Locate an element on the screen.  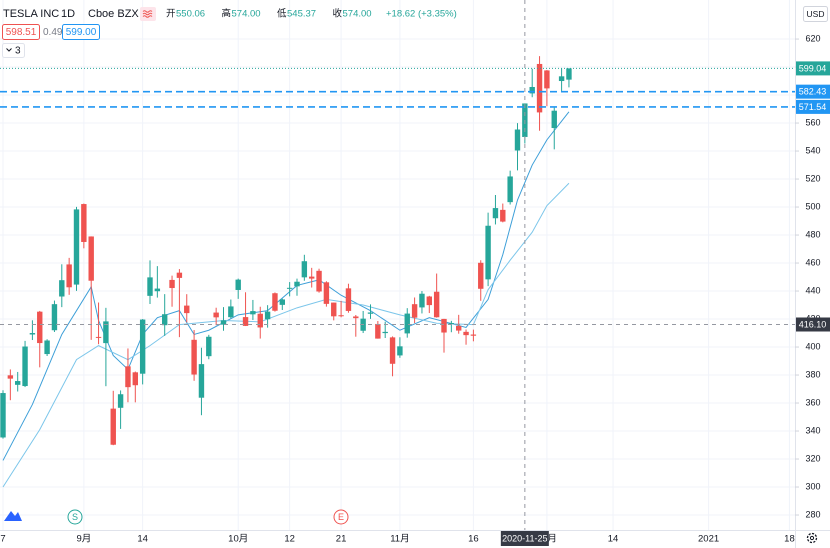
indicators-toggle is located at coordinates (13, 50).